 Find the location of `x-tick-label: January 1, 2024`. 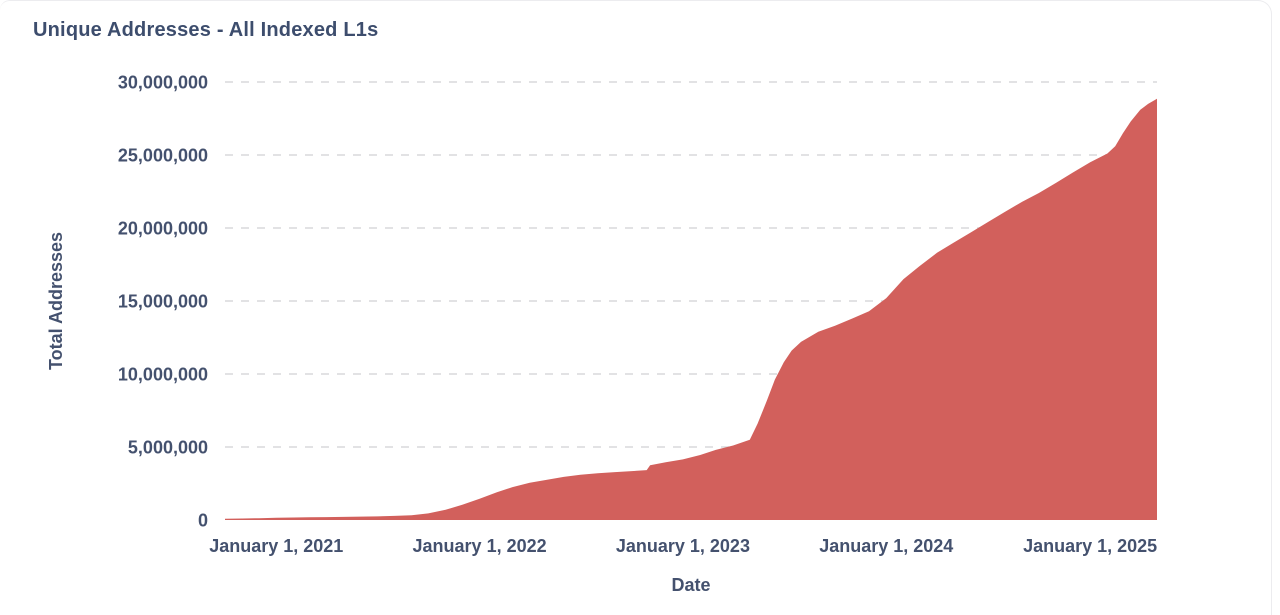

x-tick-label: January 1, 2024 is located at coordinates (886, 546).